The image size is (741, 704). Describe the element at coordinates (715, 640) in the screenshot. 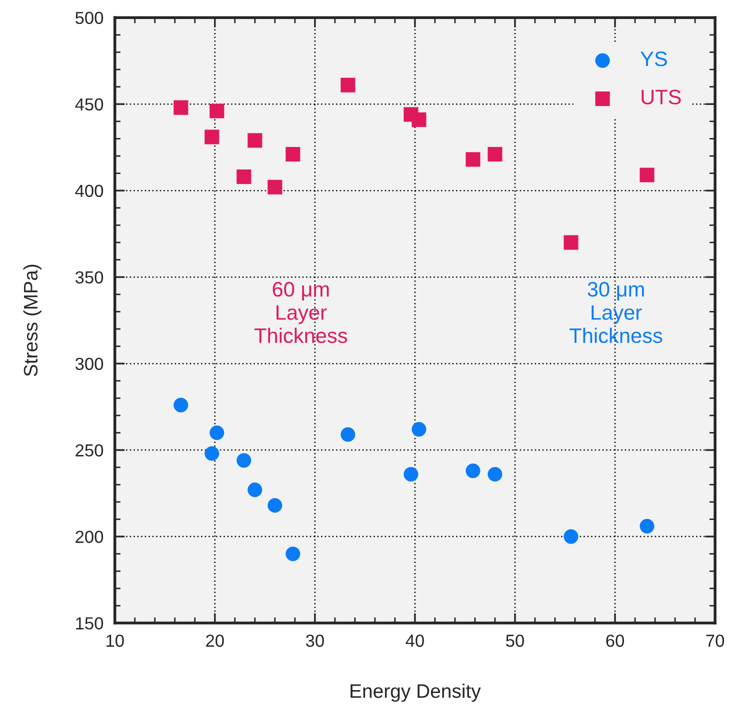

I see `x-tick-label: 70` at that location.